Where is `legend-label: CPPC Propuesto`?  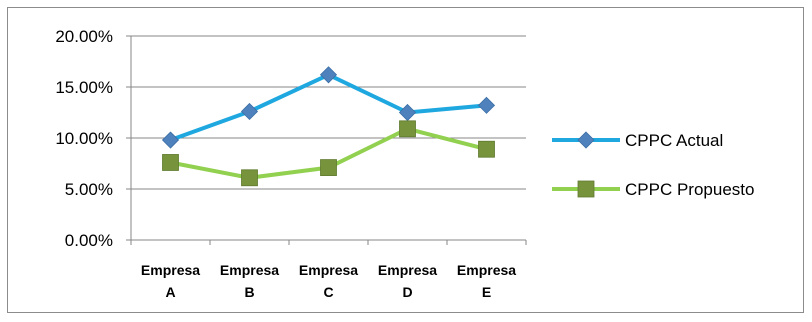 legend-label: CPPC Propuesto is located at coordinates (689, 189).